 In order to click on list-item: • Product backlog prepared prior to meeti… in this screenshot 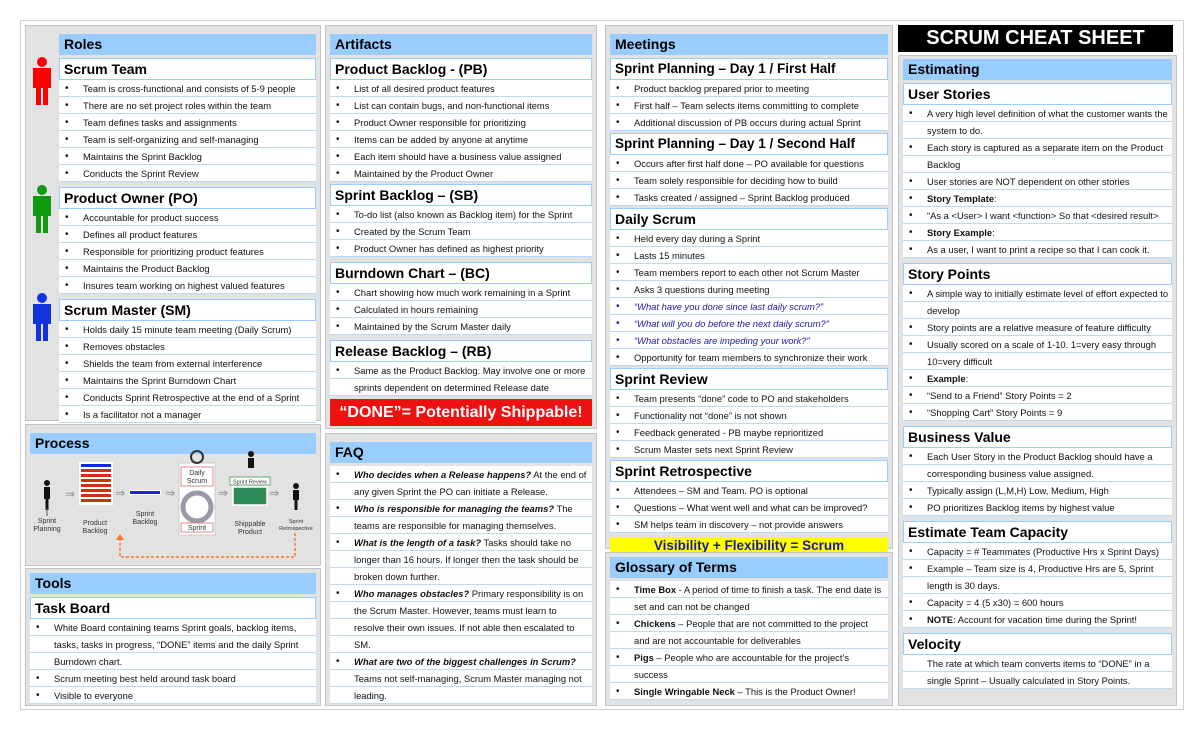, I will do `click(749, 88)`.